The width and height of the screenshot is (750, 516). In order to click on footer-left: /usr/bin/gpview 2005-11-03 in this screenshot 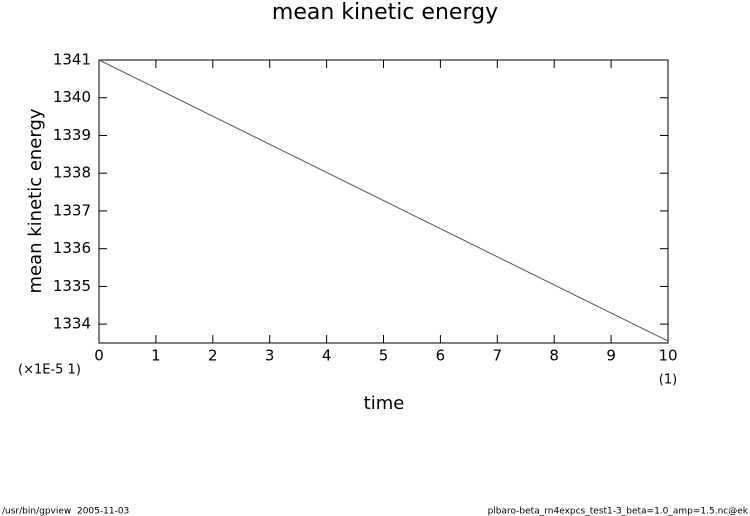, I will do `click(65, 511)`.